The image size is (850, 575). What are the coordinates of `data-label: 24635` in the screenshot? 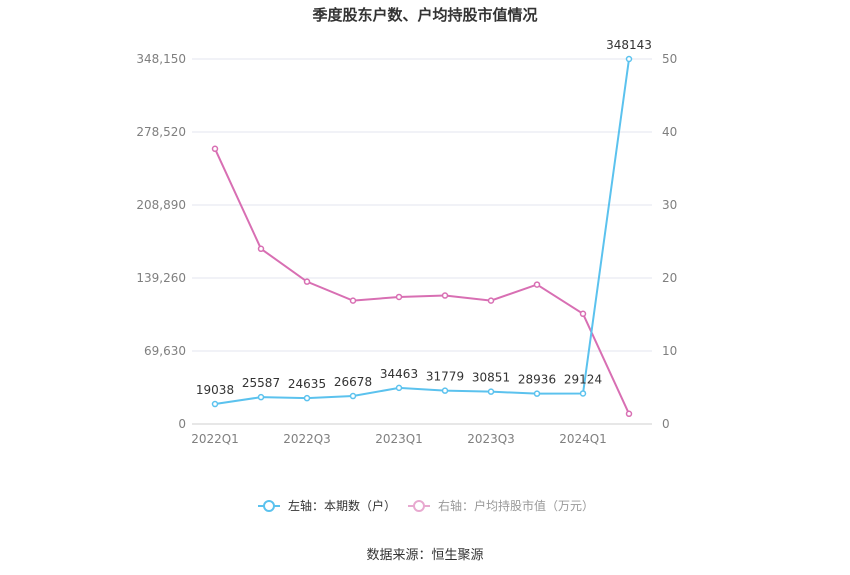 It's located at (307, 384).